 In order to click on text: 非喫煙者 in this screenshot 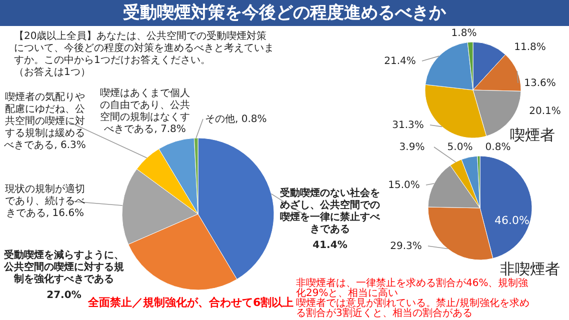, I will do `click(530, 269)`.